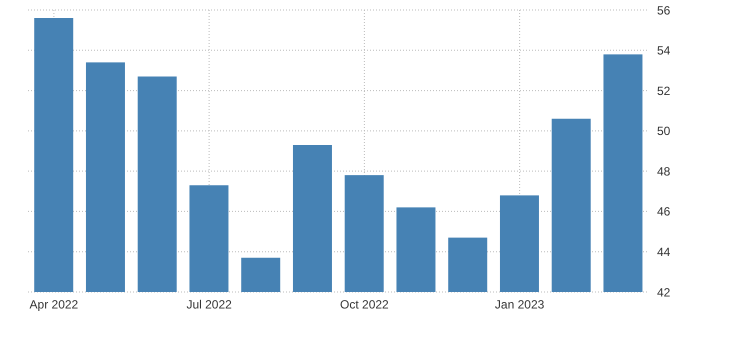 The image size is (730, 350). Describe the element at coordinates (54, 305) in the screenshot. I see `x-tick-label: Apr 2022` at that location.